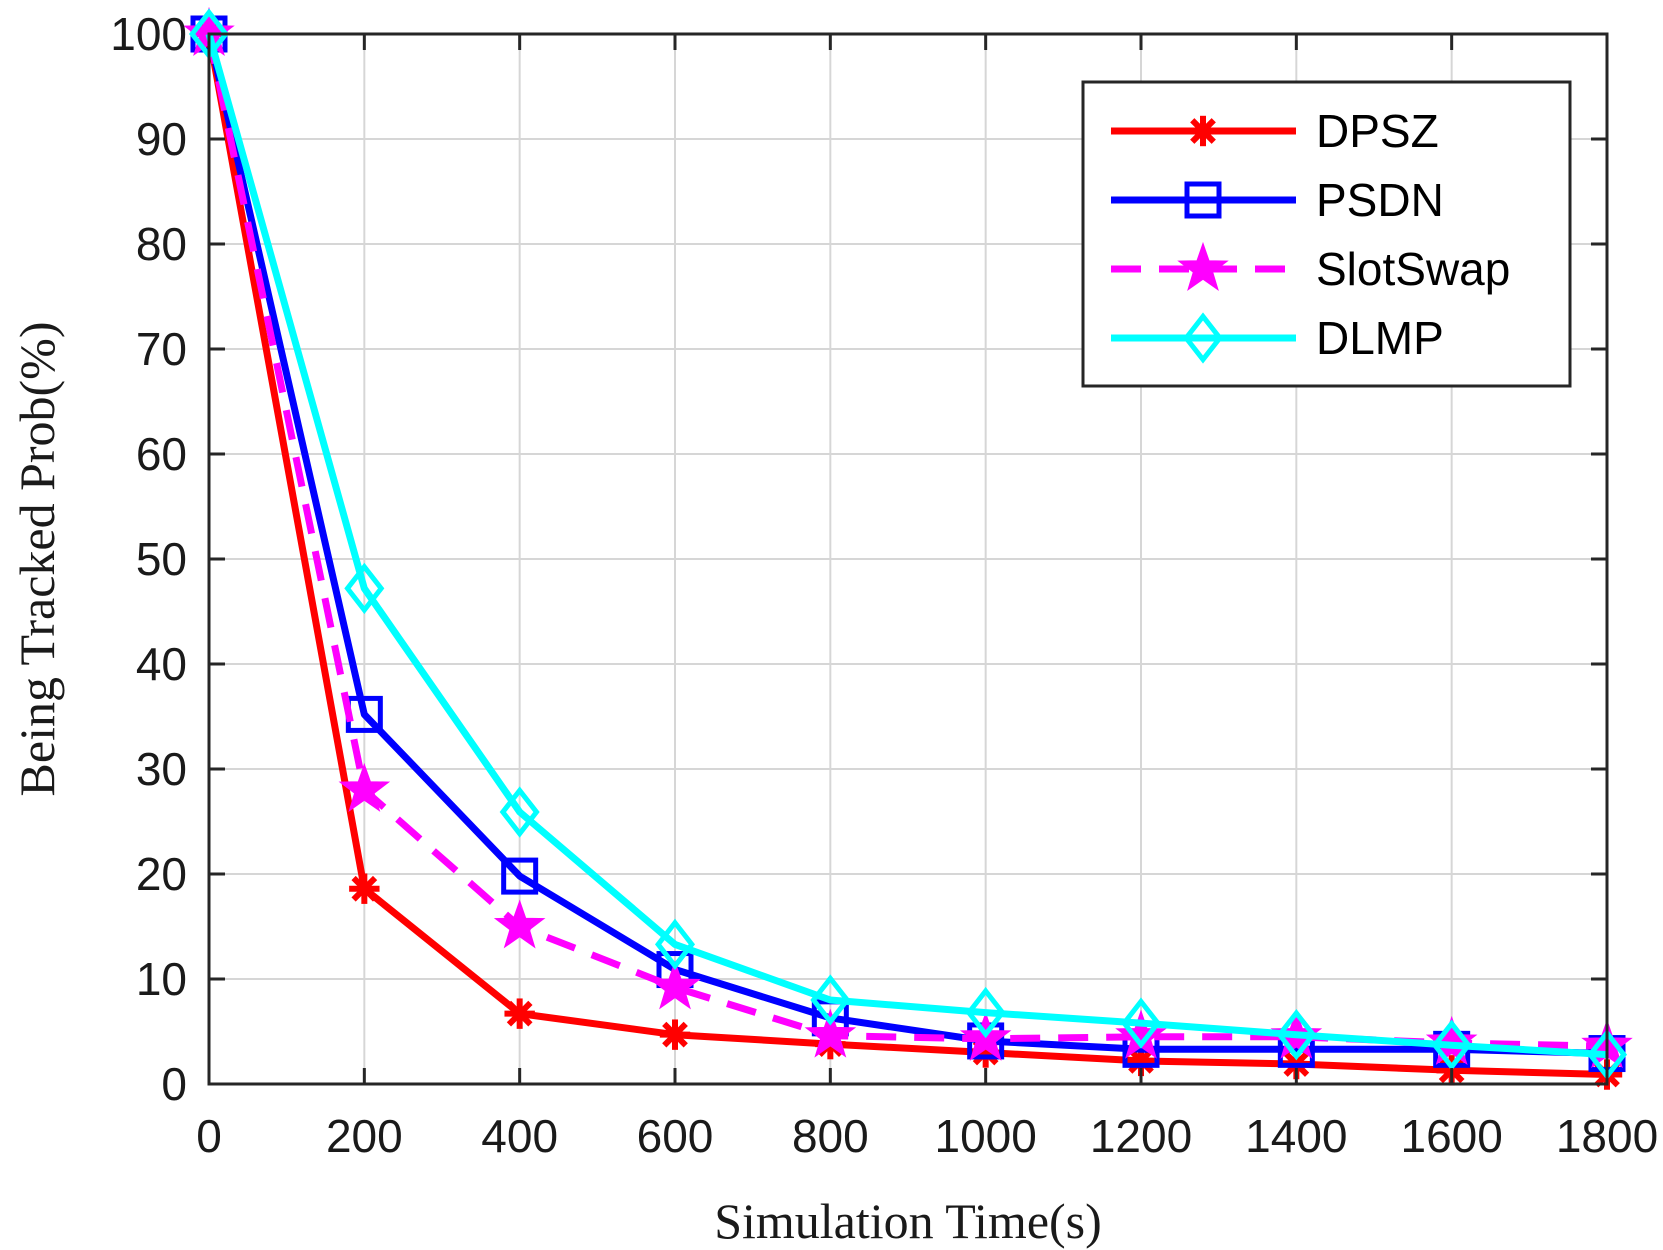 The width and height of the screenshot is (1663, 1250). Describe the element at coordinates (1380, 338) in the screenshot. I see `legend-label: DLMP` at that location.